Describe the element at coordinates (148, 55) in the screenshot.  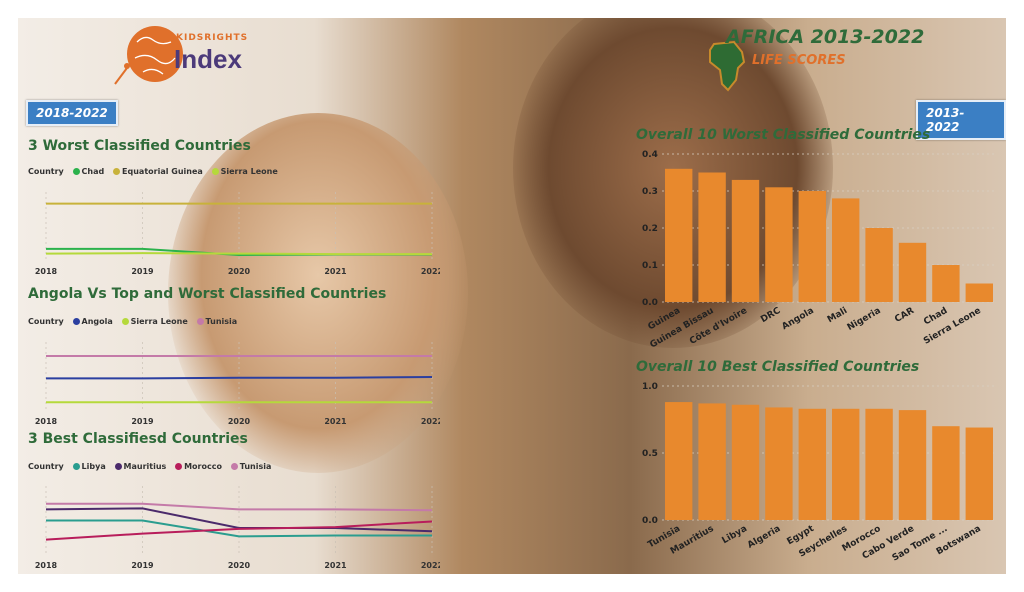
I see `kidsrights-logo-icon` at that location.